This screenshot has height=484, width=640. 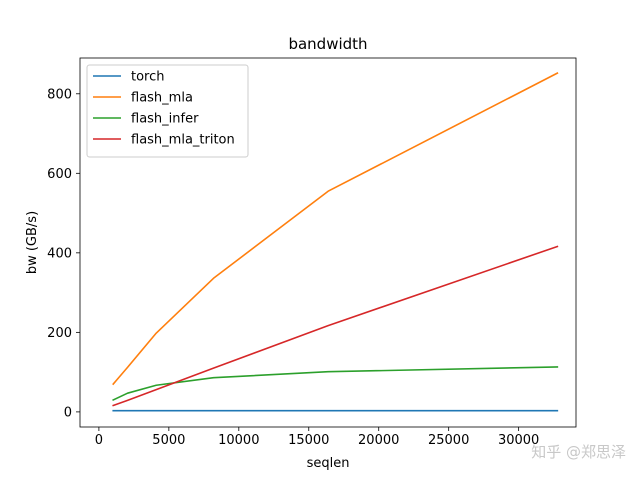 What do you see at coordinates (162, 98) in the screenshot?
I see `legend-label-flash-mla: flash_mla` at bounding box center [162, 98].